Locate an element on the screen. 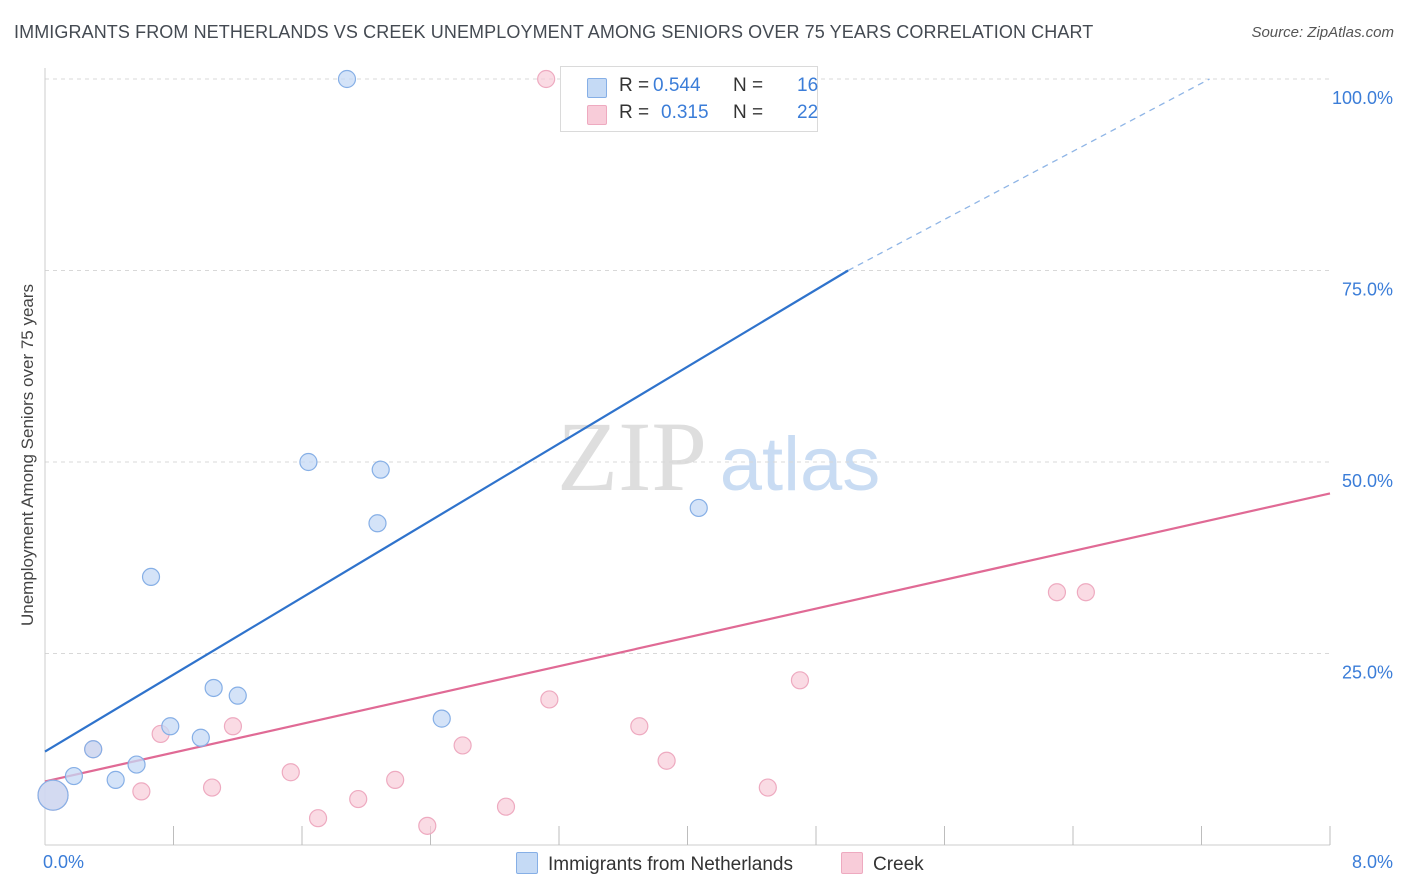 The height and width of the screenshot is (892, 1406). y-tick-label: 75.0% is located at coordinates (1367, 290).